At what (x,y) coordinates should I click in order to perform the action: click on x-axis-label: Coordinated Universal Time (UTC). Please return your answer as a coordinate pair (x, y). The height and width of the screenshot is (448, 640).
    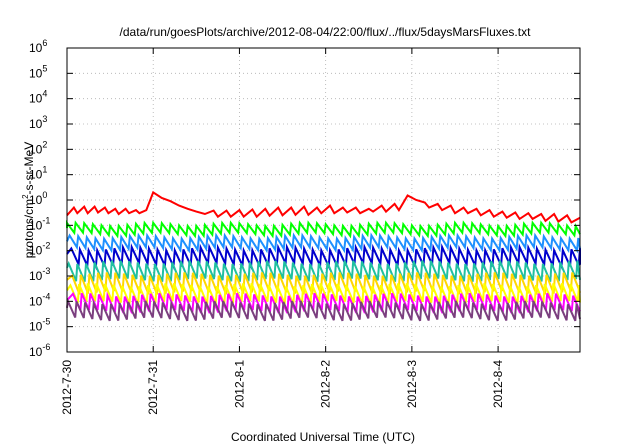
    Looking at the image, I should click on (323, 437).